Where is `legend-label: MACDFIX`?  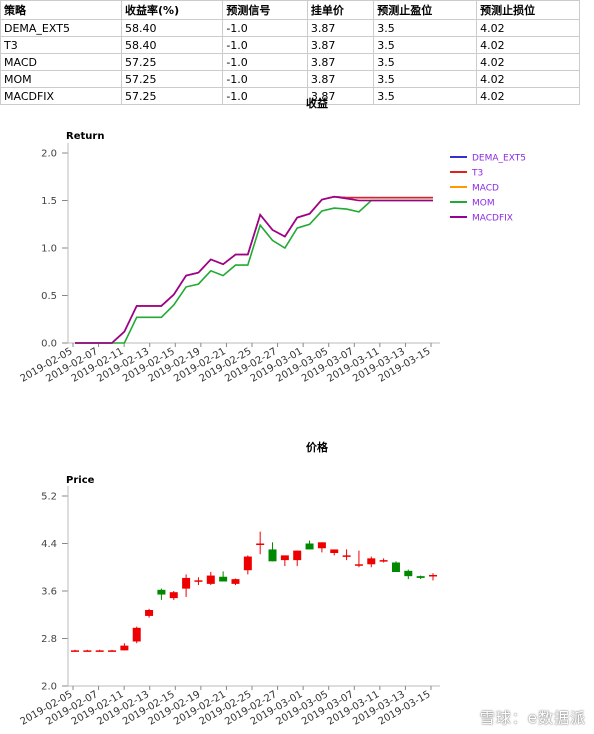
legend-label: MACDFIX is located at coordinates (492, 219).